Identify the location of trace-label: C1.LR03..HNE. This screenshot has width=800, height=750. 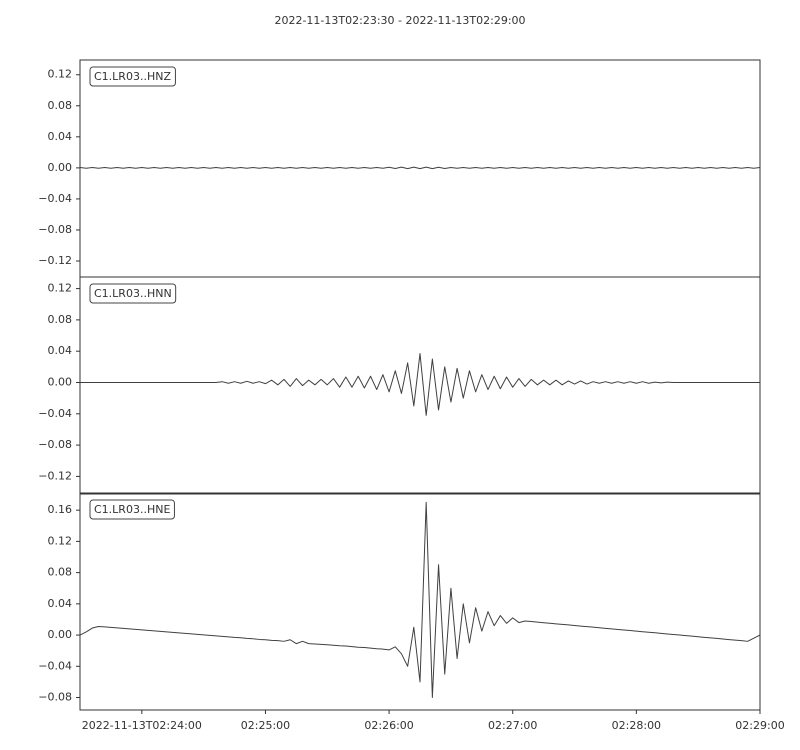
(132, 509).